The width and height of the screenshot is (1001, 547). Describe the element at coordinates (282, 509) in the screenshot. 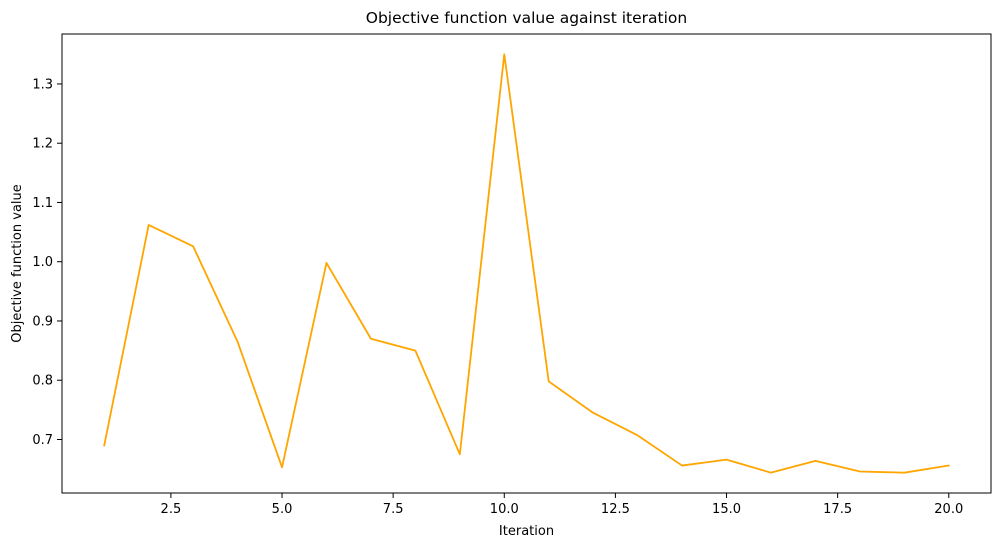

I see `x-tick-label: 5.0` at that location.